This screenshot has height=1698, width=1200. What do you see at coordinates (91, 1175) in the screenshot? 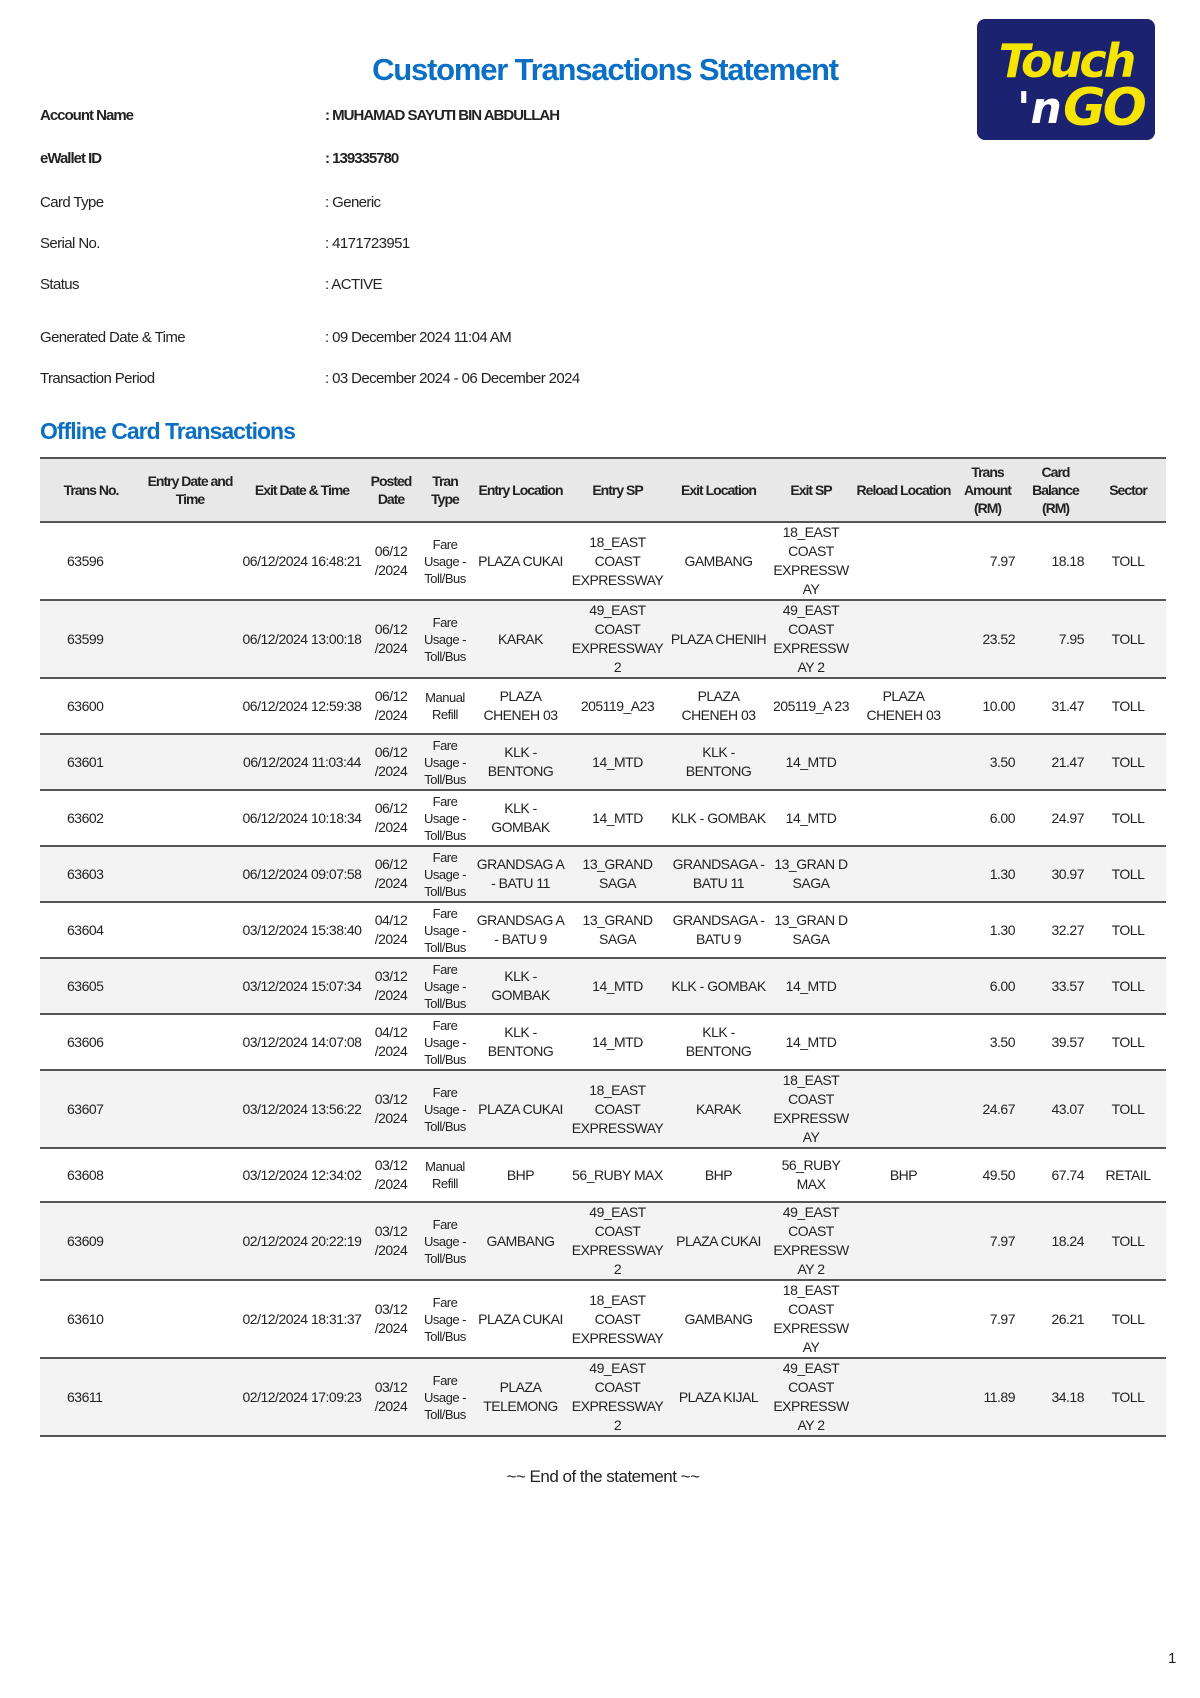
I see `table-cell: 63608` at bounding box center [91, 1175].